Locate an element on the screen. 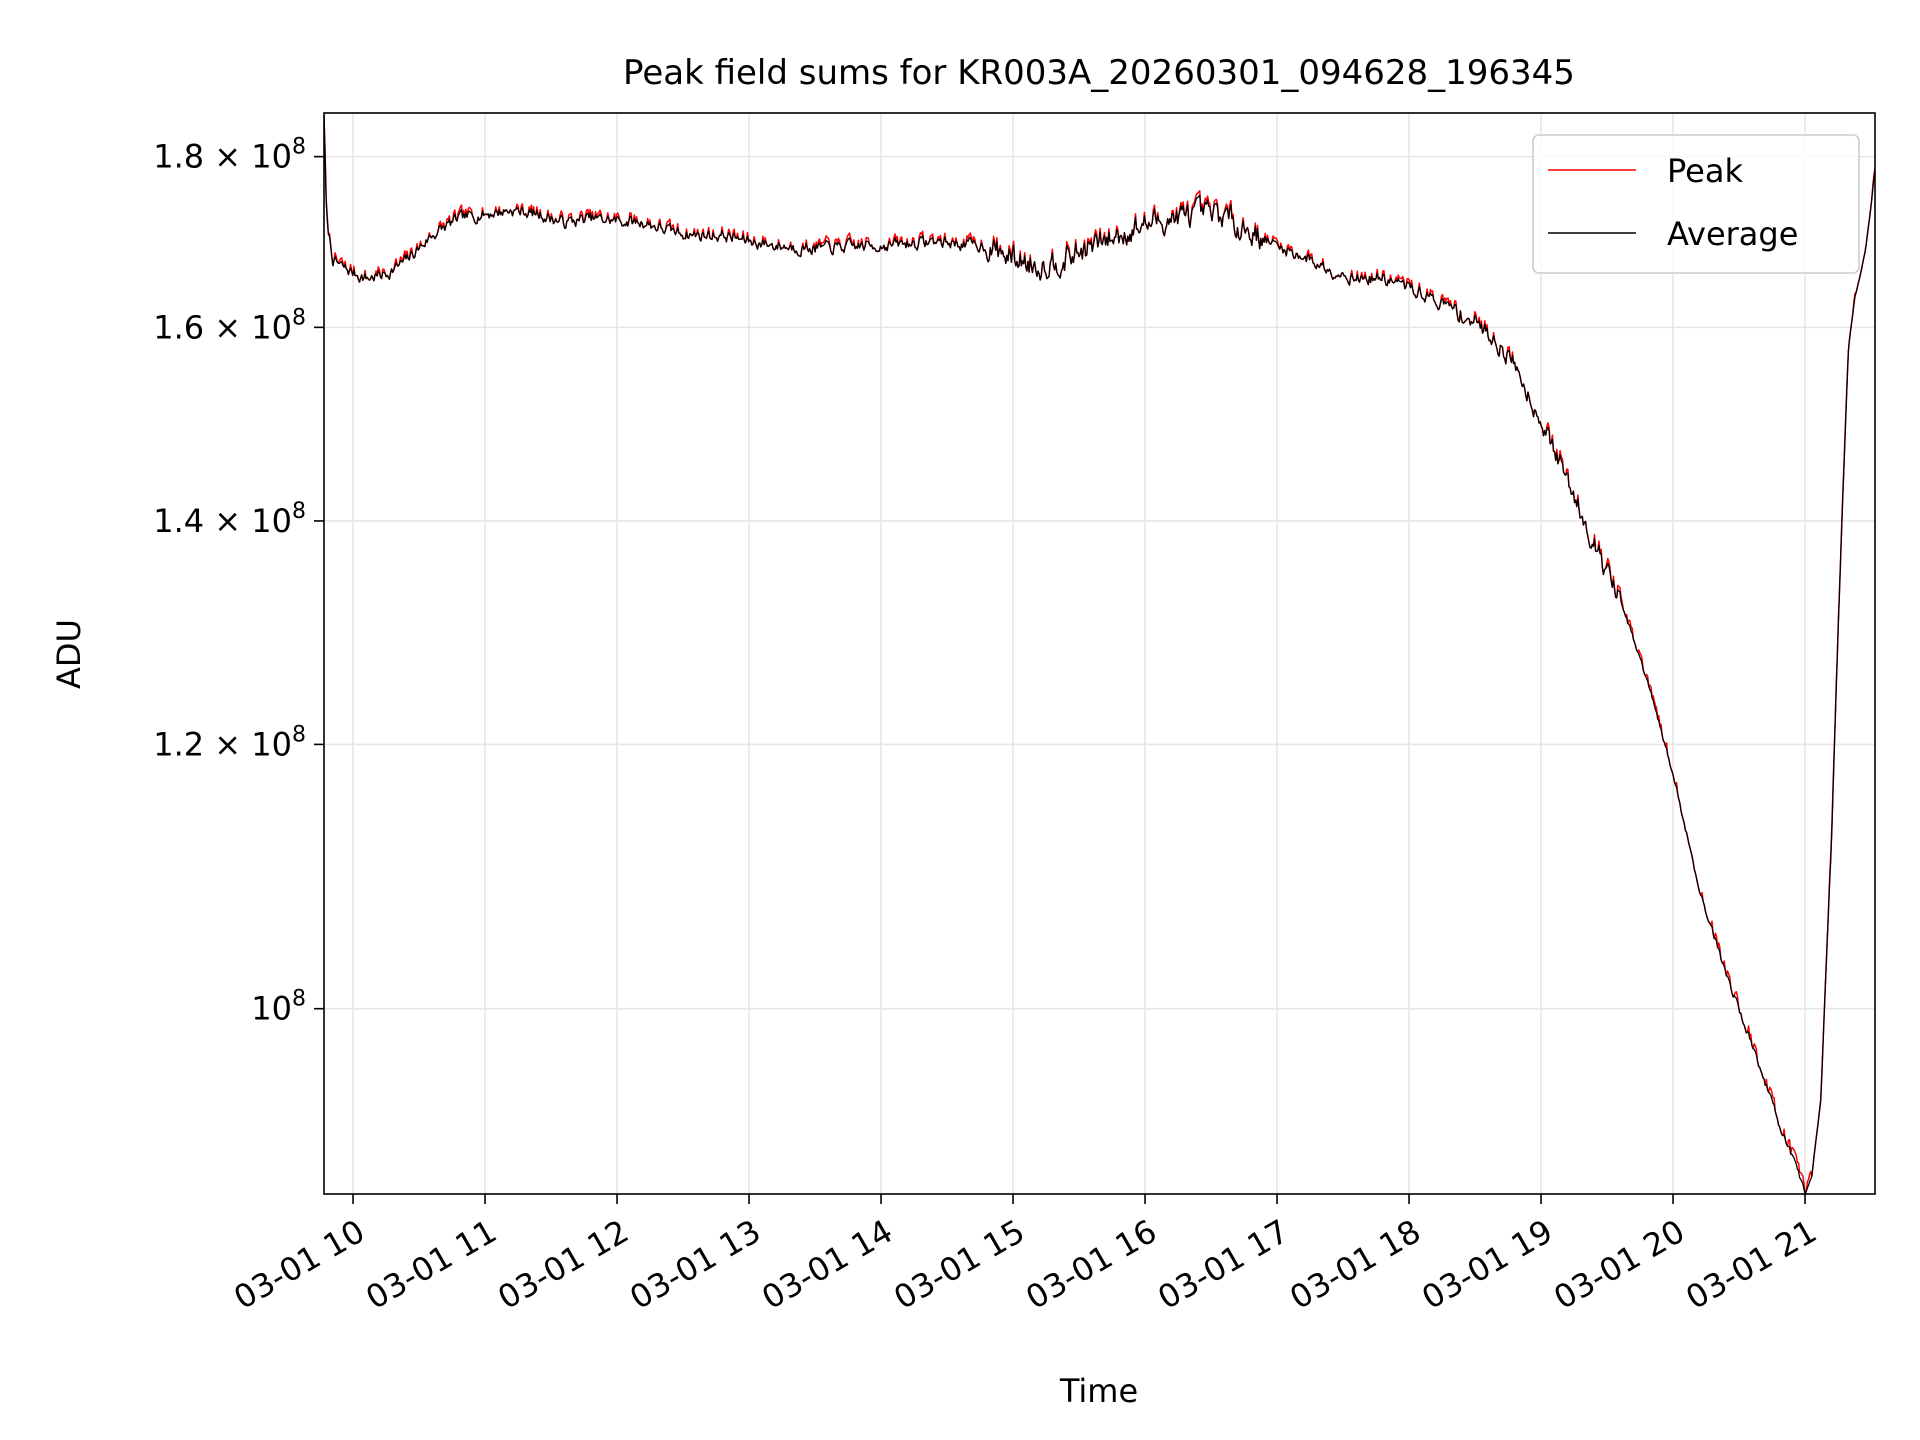 This screenshot has height=1440, width=1920. y-tick-label: 1.2 × 108 is located at coordinates (229, 742).